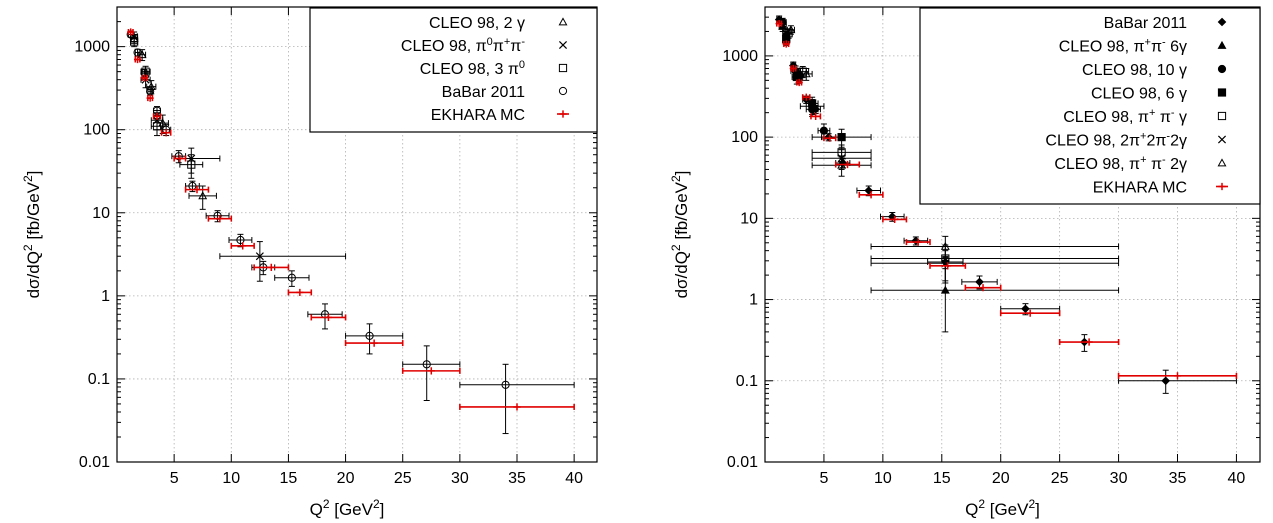 The height and width of the screenshot is (523, 1273). I want to click on x-tick-label: 35, so click(1178, 478).